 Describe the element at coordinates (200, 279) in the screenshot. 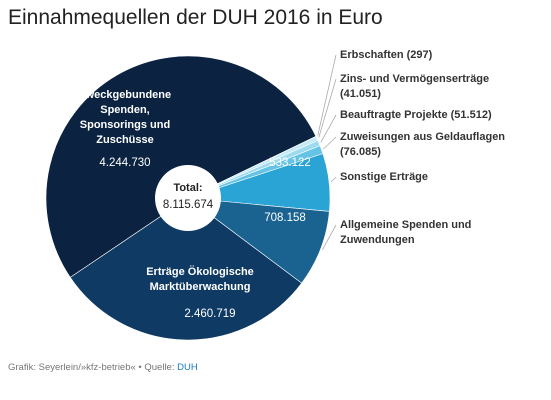

I see `slice-label: Erträge Ökologische Marktüberwachung` at that location.